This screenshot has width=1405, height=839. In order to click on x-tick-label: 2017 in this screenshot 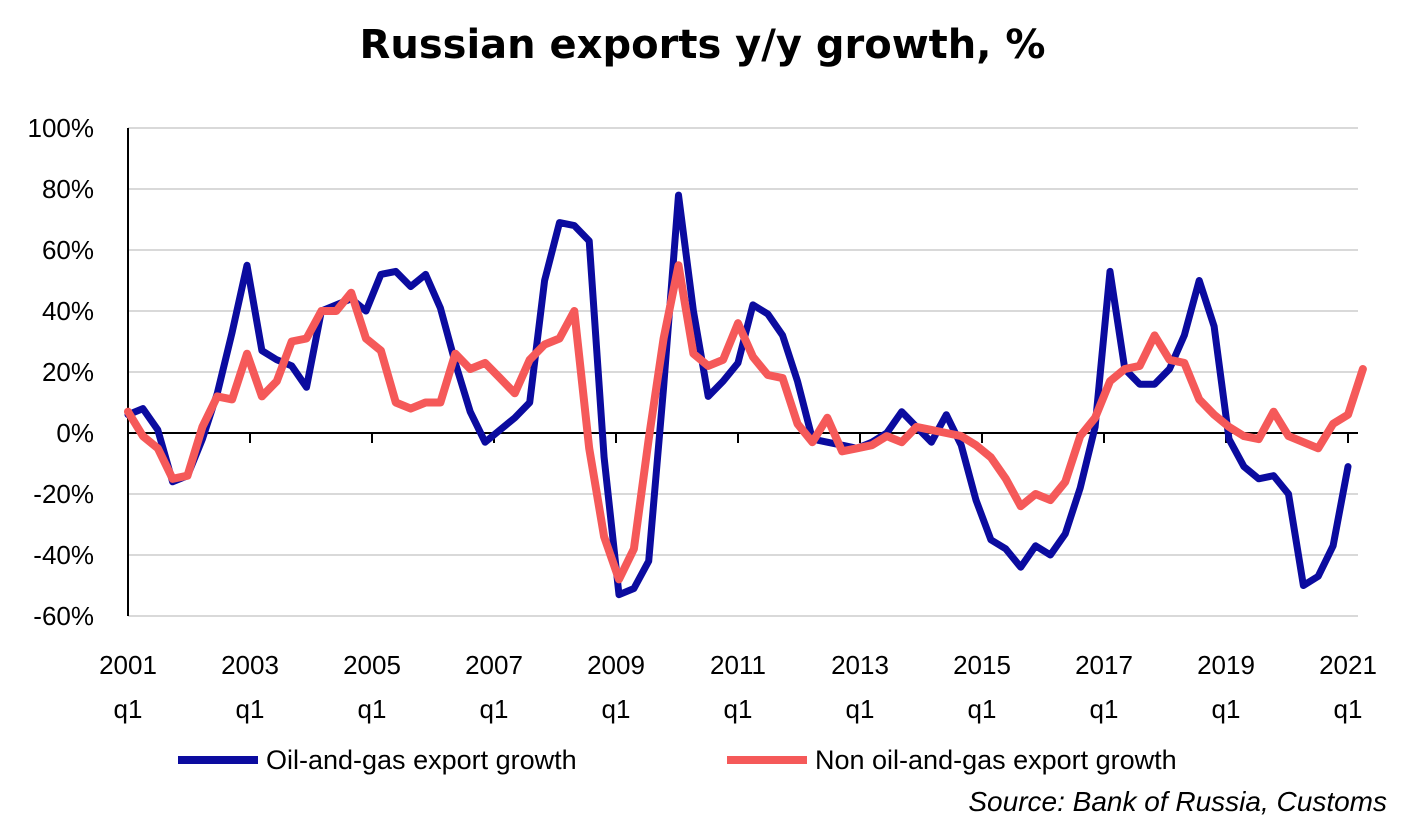, I will do `click(1104, 665)`.